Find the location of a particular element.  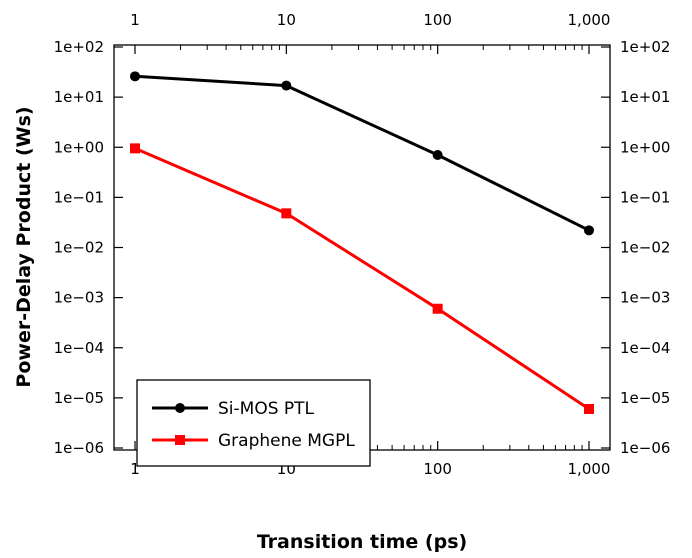

y-tick-label-left: 1e−04 is located at coordinates (79, 348).